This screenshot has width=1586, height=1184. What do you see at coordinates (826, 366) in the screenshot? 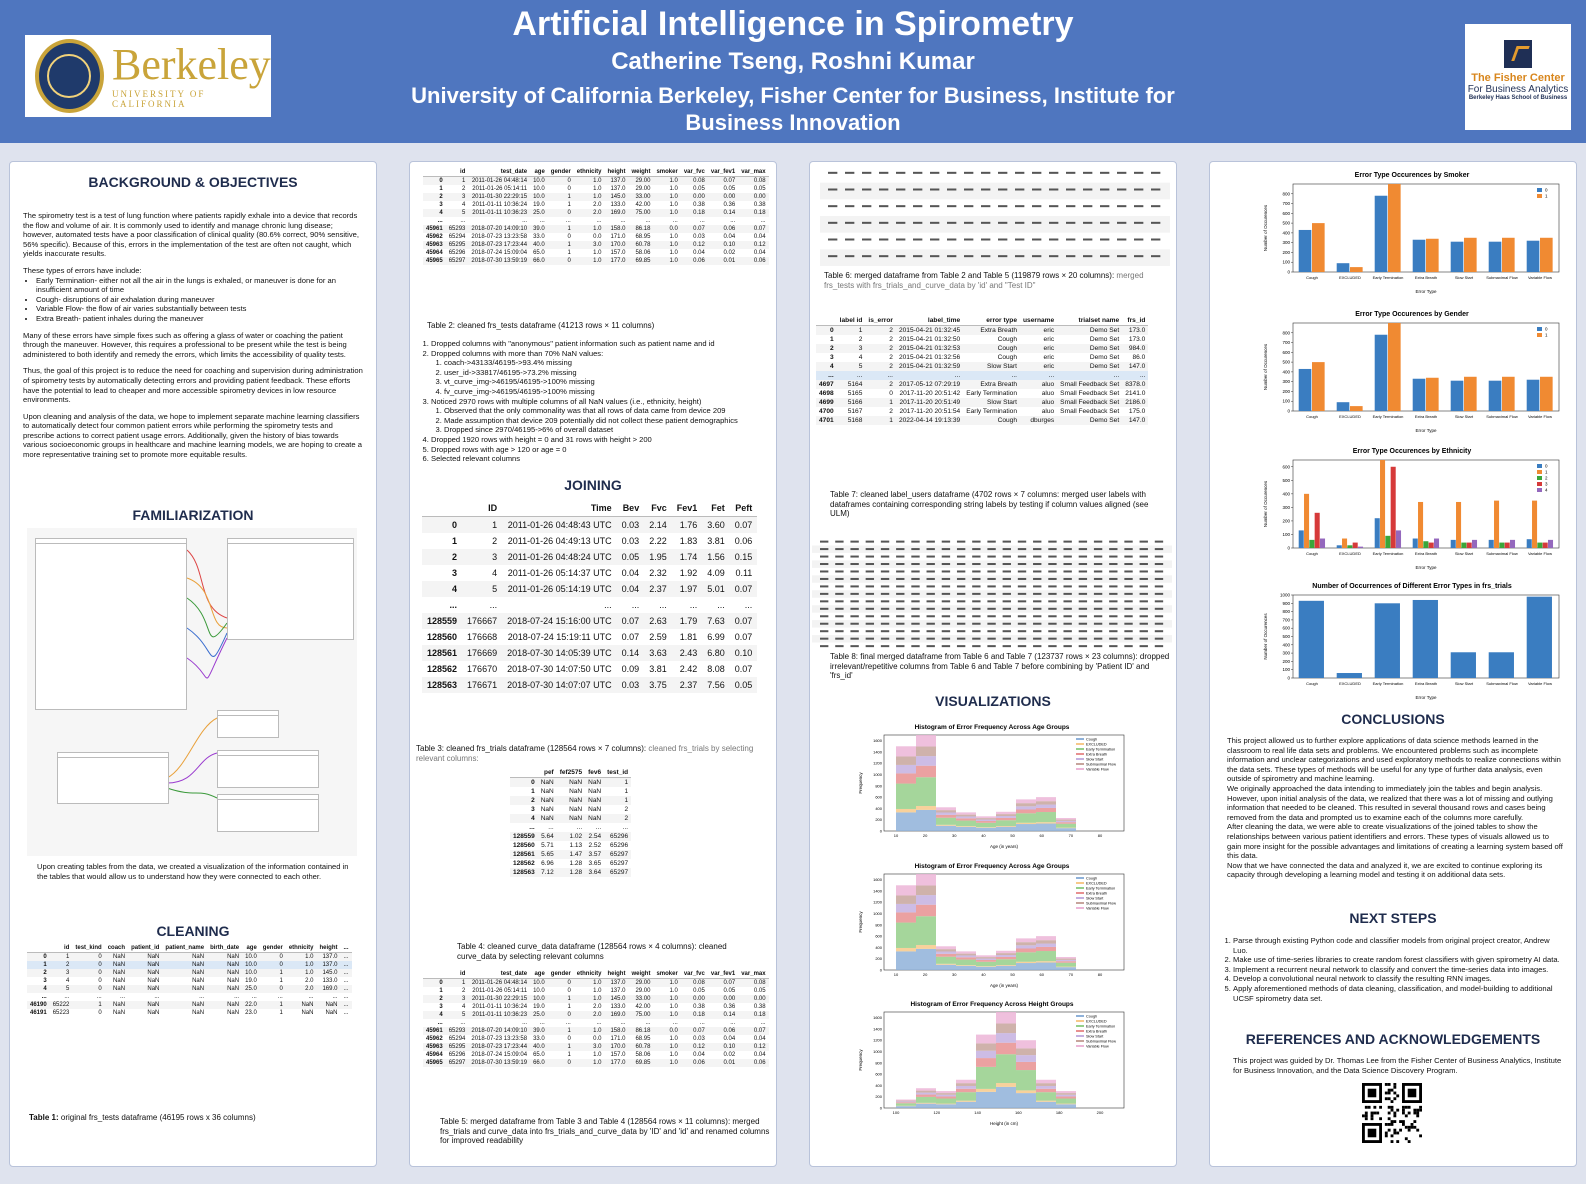
I see `table-cell: 4` at bounding box center [826, 366].